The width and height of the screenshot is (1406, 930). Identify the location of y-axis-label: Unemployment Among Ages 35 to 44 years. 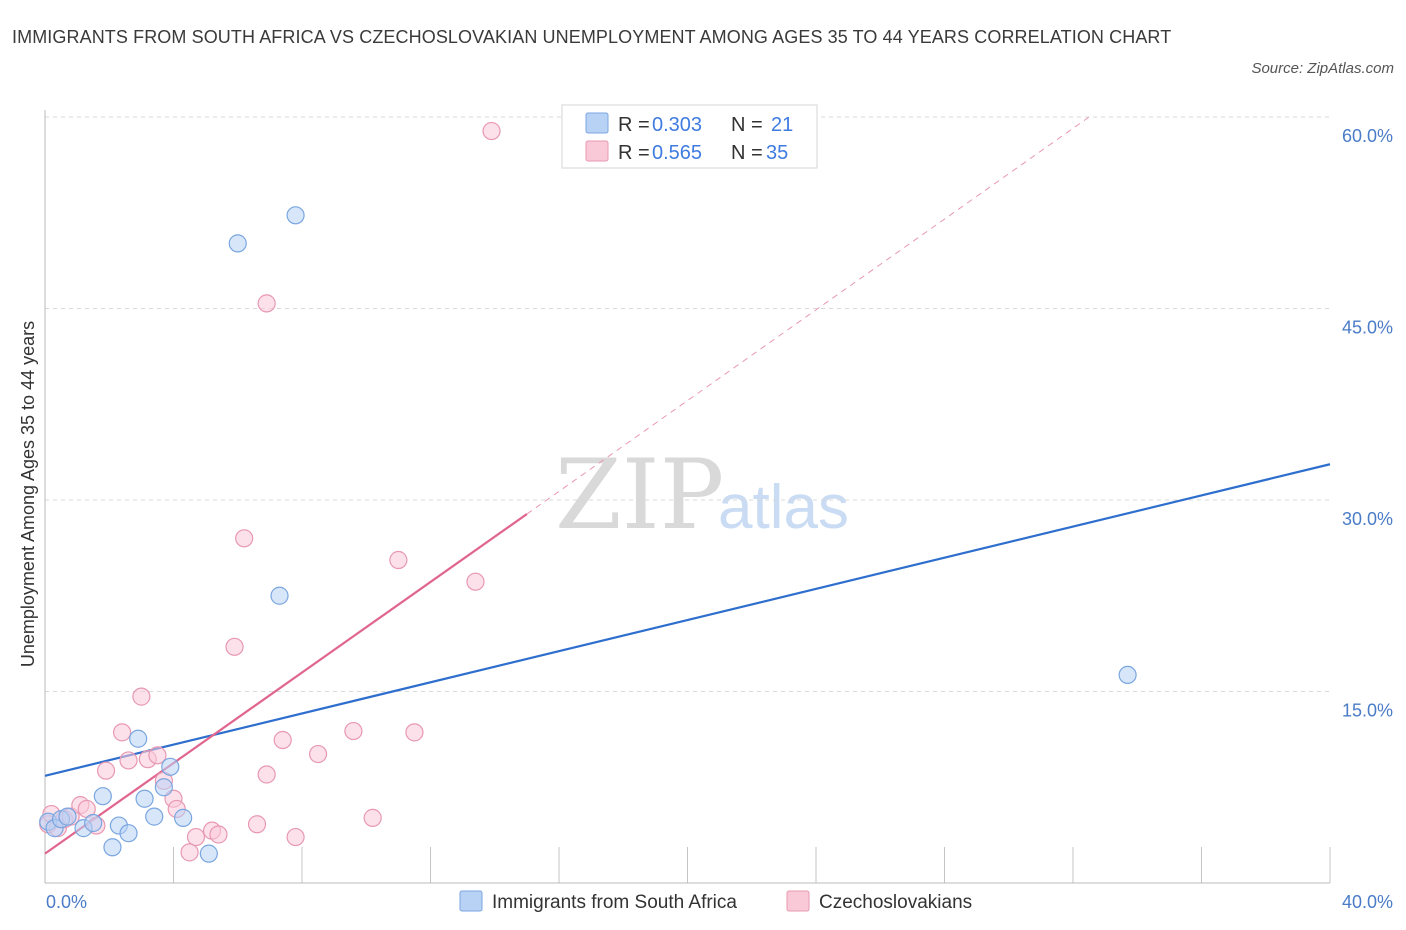
(28, 494).